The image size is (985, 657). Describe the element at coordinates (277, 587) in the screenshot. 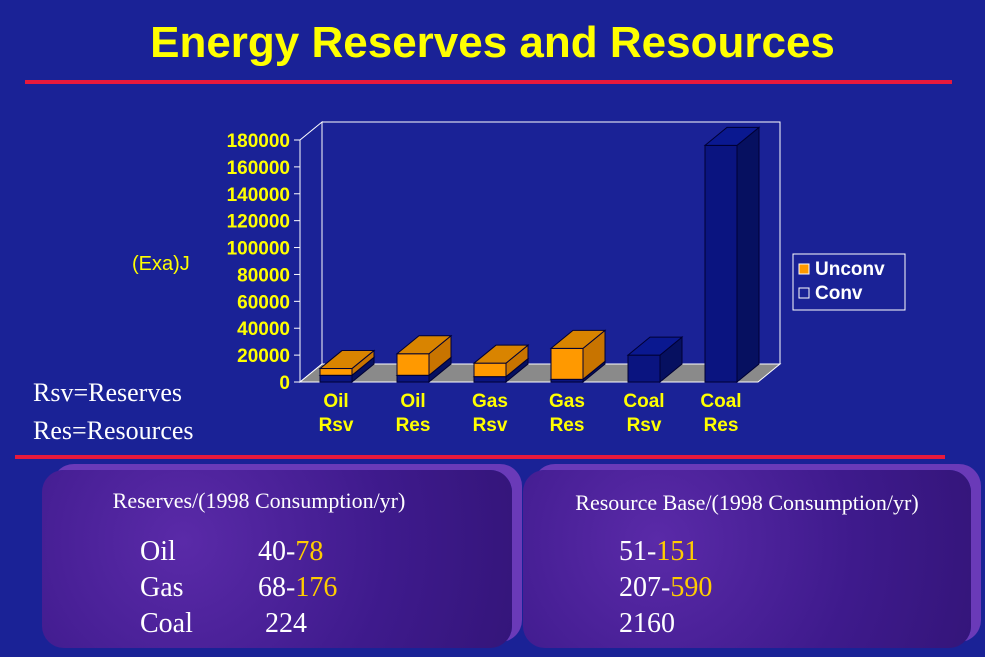

I see `value-low: 68-` at that location.